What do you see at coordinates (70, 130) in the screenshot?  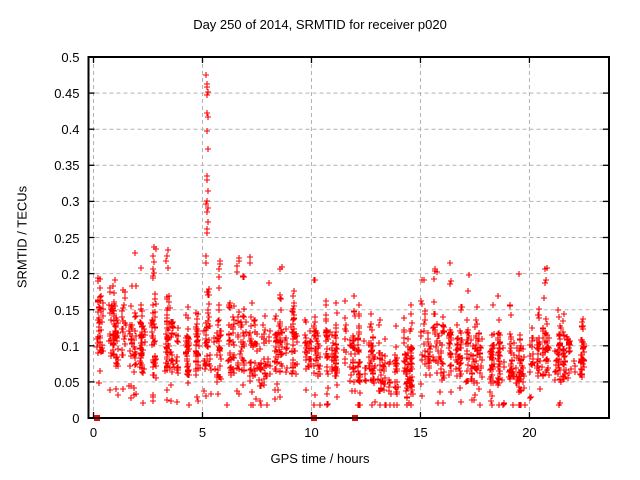 I see `y-tick-label: 0.4` at bounding box center [70, 130].